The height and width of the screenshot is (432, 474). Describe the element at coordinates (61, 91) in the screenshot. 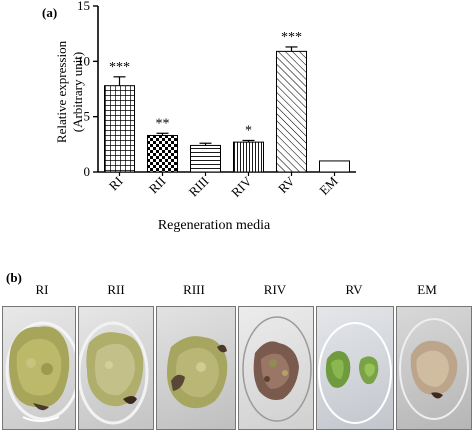

I see `y-axis-label: Relative expression` at that location.